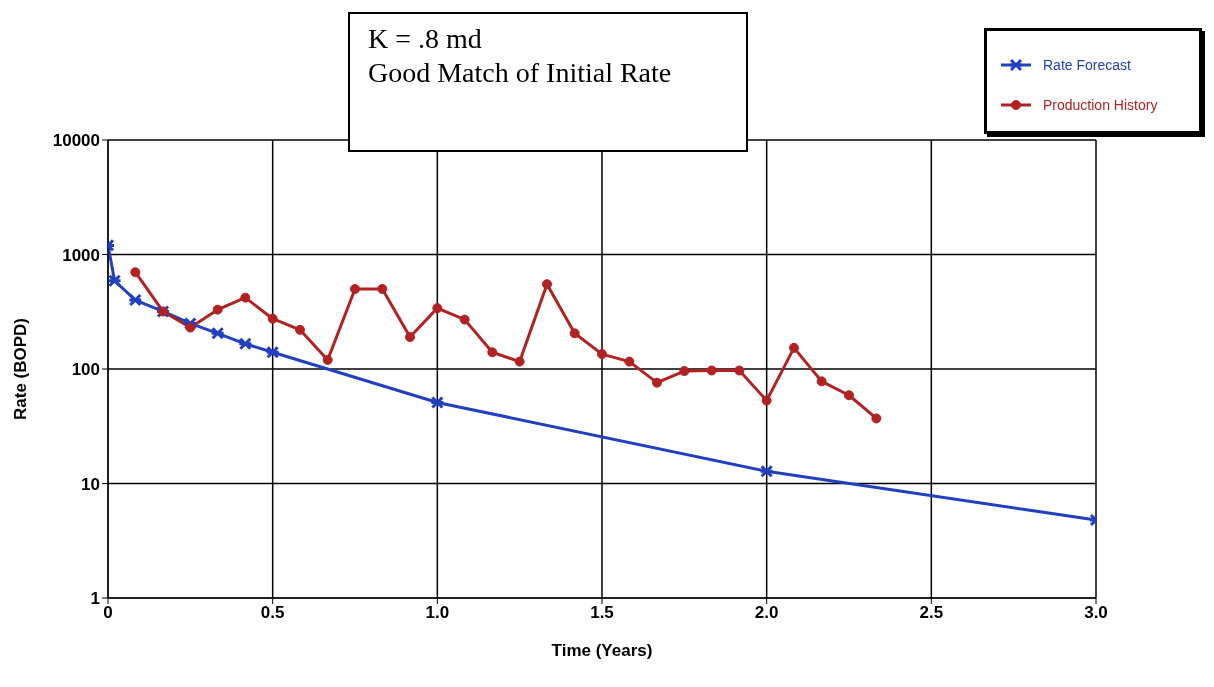  Describe the element at coordinates (272, 613) in the screenshot. I see `x-tick-label: 0.5` at that location.